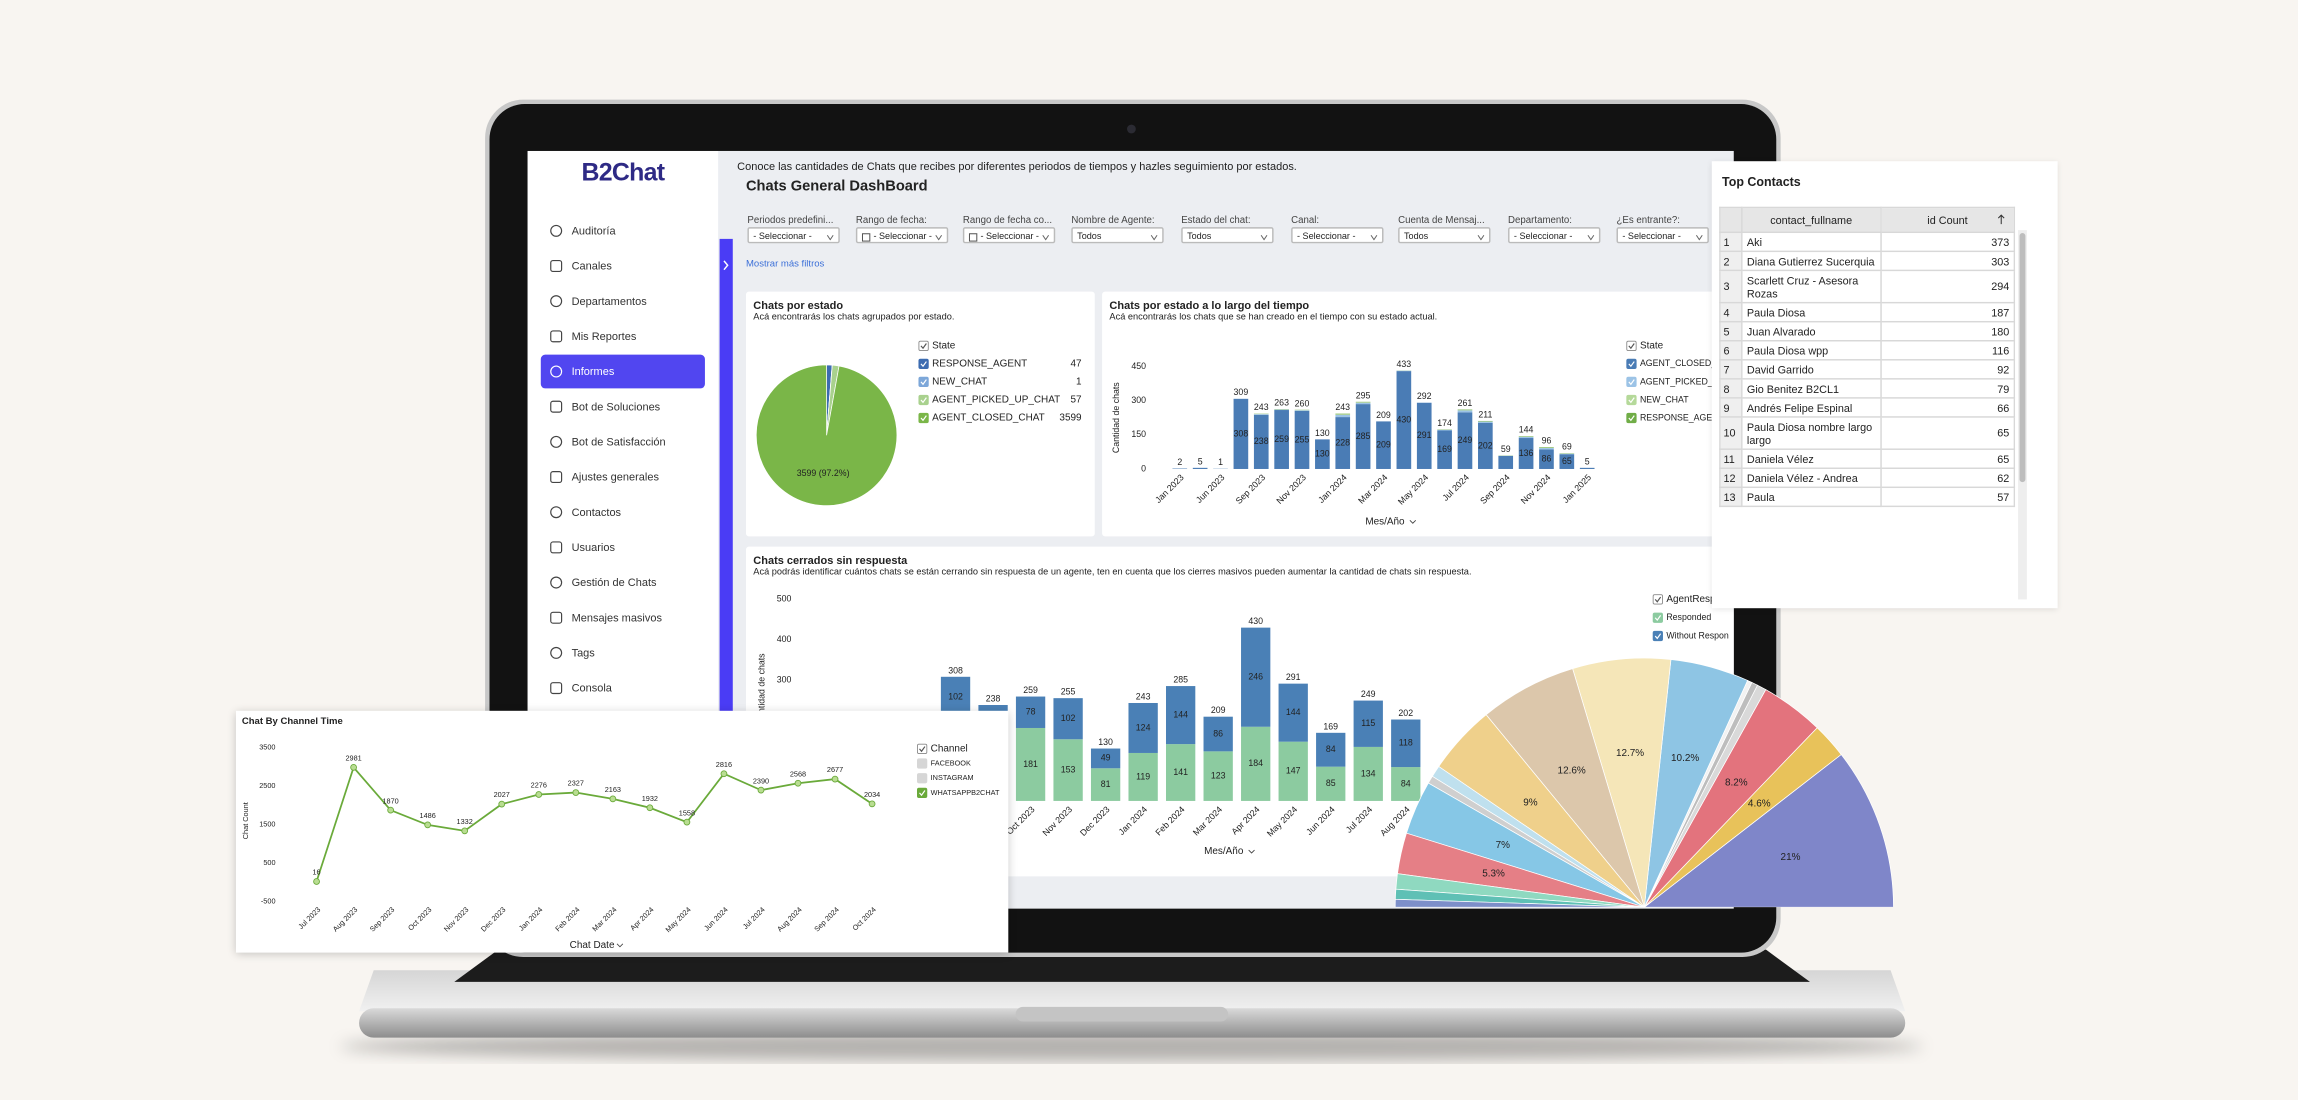  What do you see at coordinates (1811, 388) in the screenshot?
I see `table-cell: Gio Benitez B2CL1` at bounding box center [1811, 388].